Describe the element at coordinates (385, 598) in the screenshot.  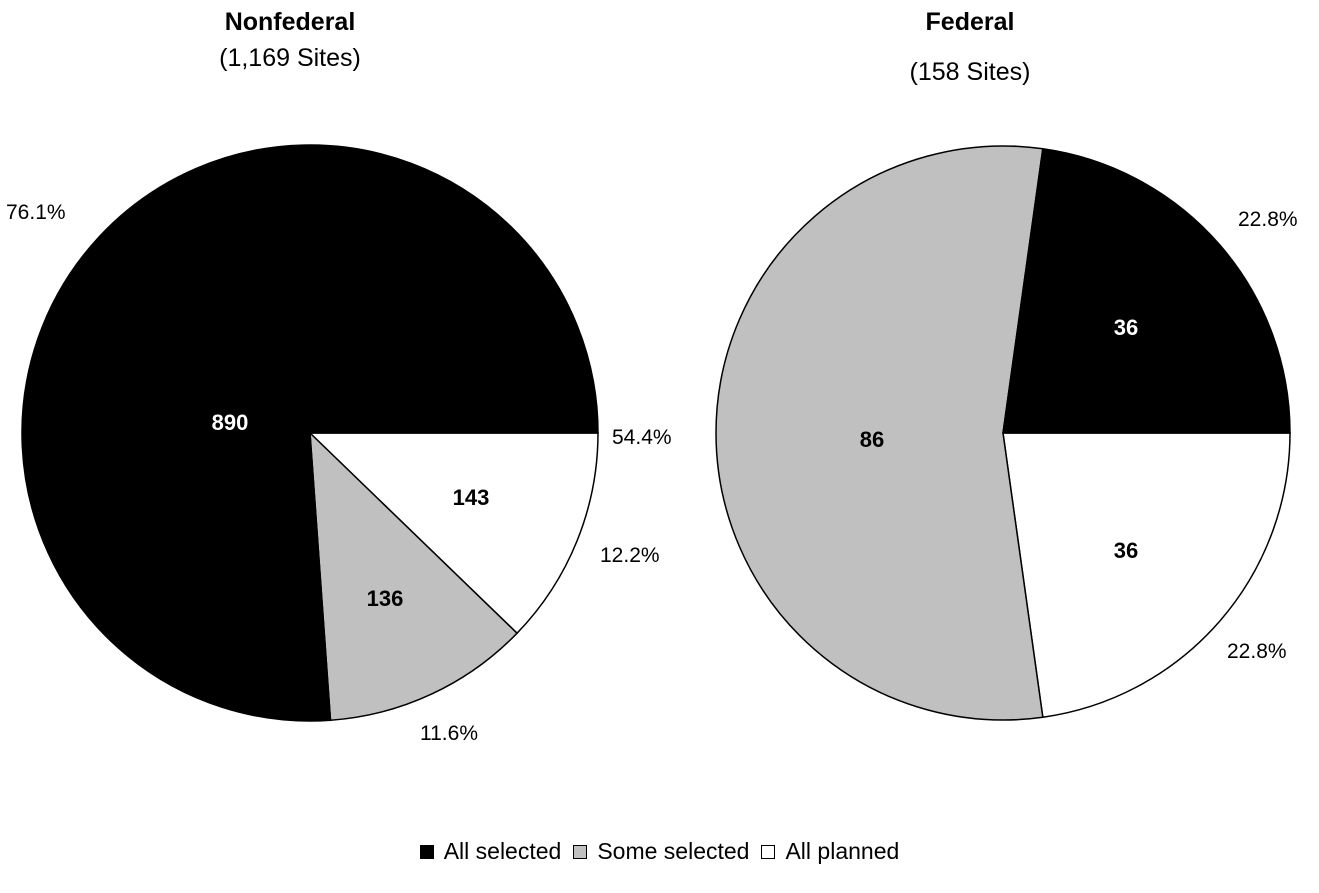
I see `value-label-some-selected-nonfederal: 136` at that location.